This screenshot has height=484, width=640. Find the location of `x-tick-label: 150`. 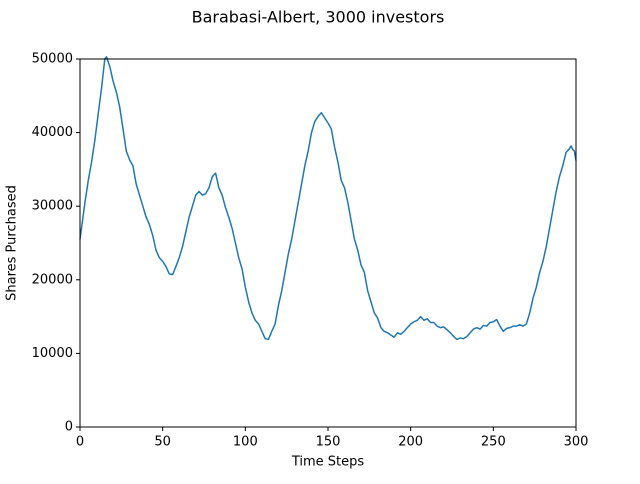

x-tick-label: 150 is located at coordinates (328, 442).